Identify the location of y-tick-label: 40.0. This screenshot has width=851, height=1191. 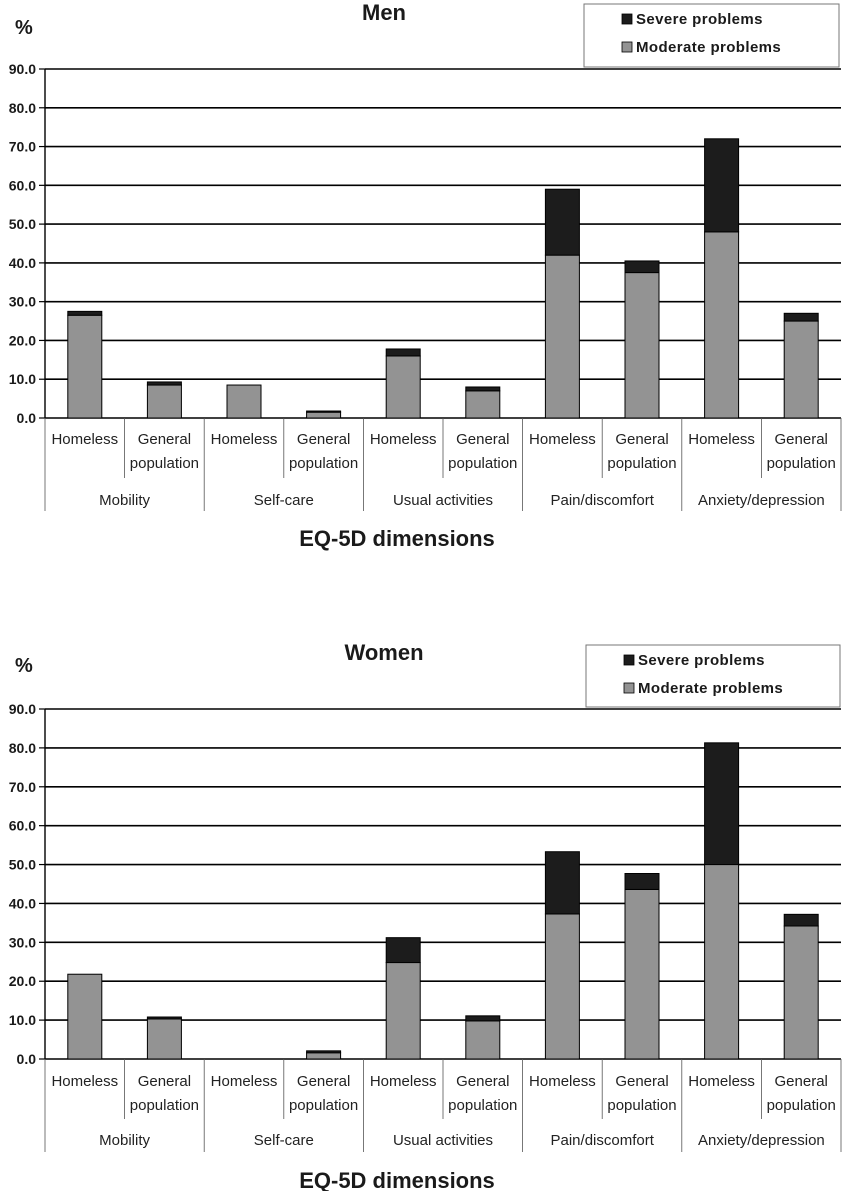
(22, 263).